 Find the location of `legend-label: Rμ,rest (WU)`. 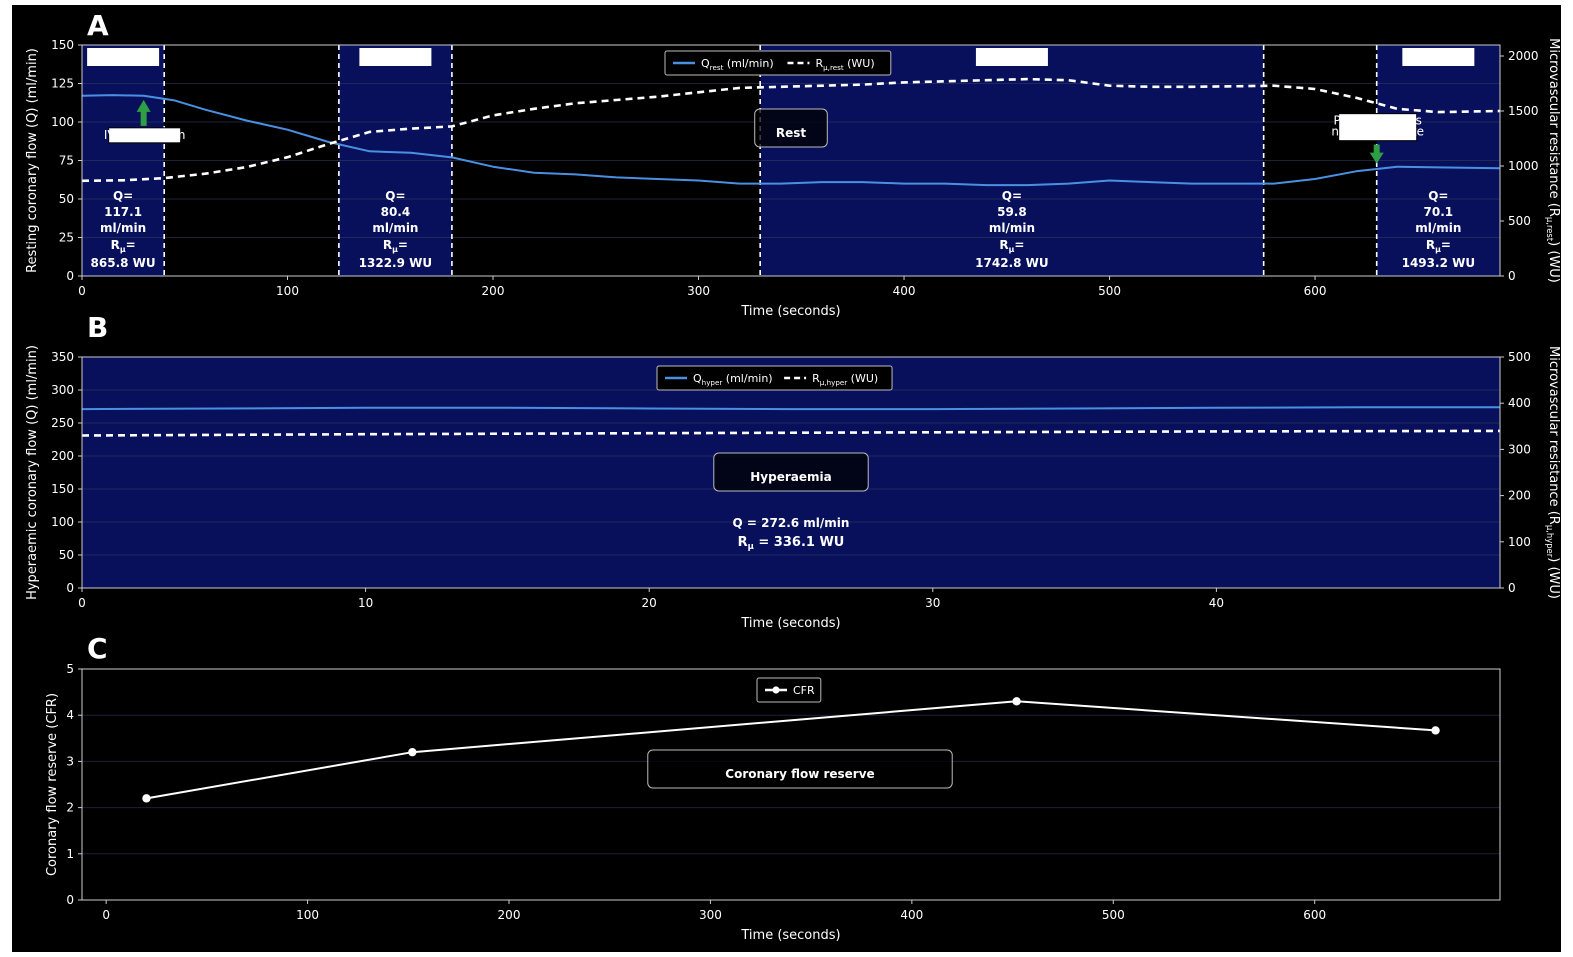

legend-label: Rμ,rest (WU) is located at coordinates (844, 64).